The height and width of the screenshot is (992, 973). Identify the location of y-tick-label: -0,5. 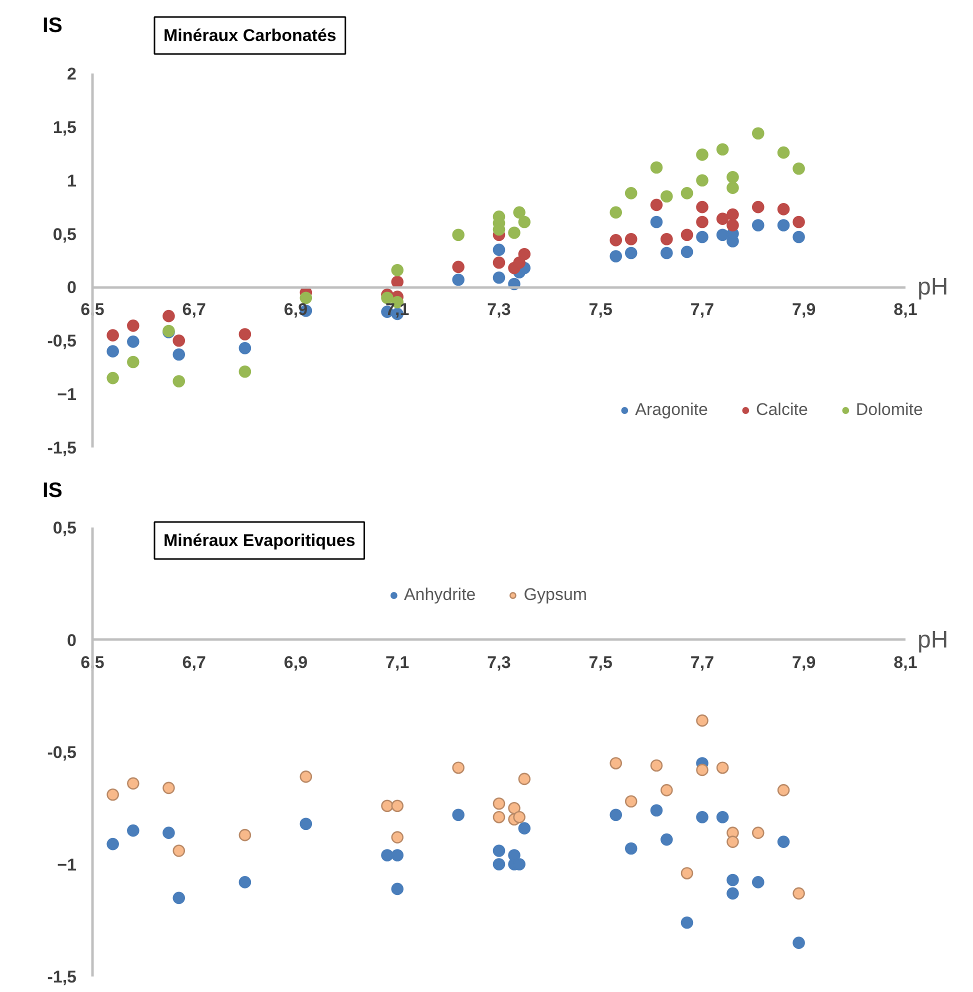
(62, 752).